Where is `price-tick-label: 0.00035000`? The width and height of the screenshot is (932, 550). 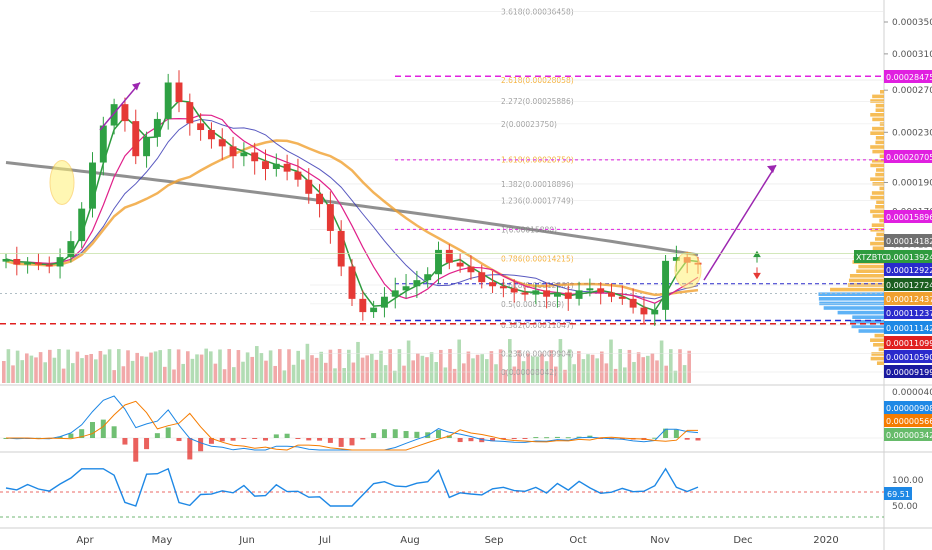
price-tick-label: 0.00035000 is located at coordinates (912, 23).